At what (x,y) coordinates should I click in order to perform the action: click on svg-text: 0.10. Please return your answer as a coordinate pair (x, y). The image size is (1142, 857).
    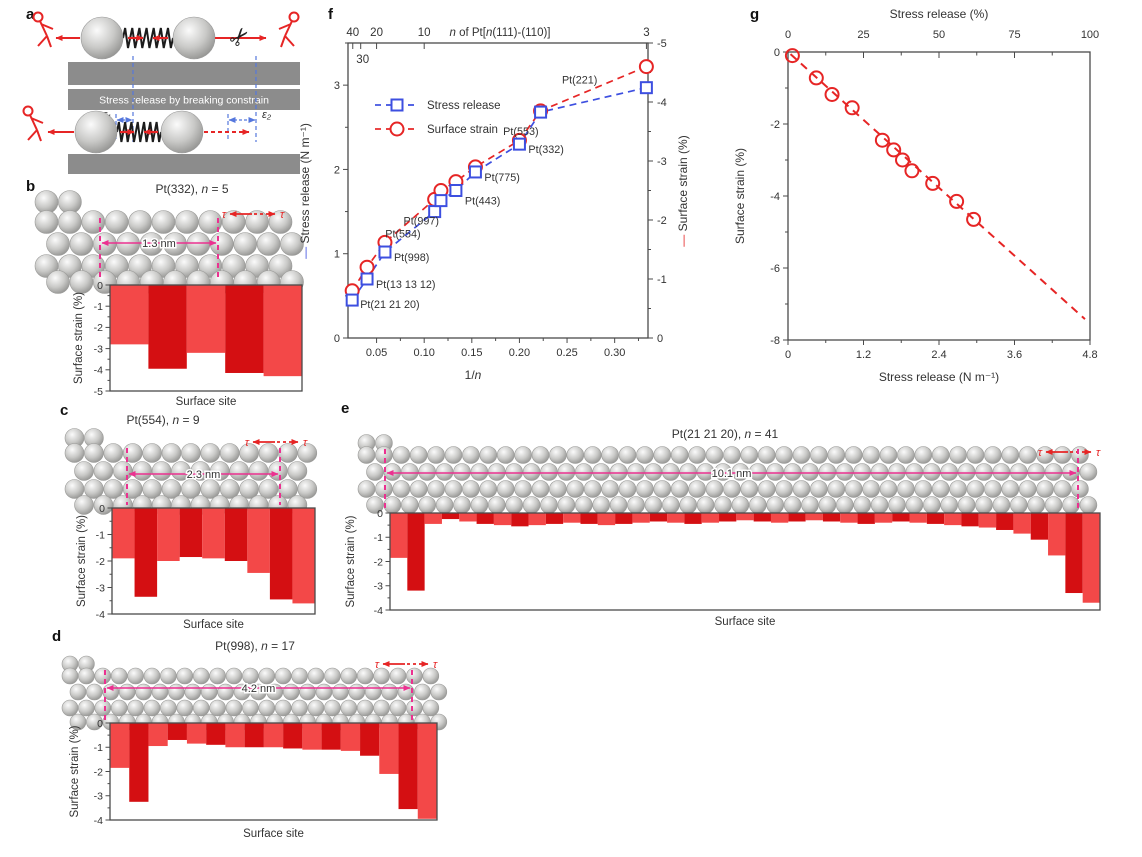
    Looking at the image, I should click on (423, 353).